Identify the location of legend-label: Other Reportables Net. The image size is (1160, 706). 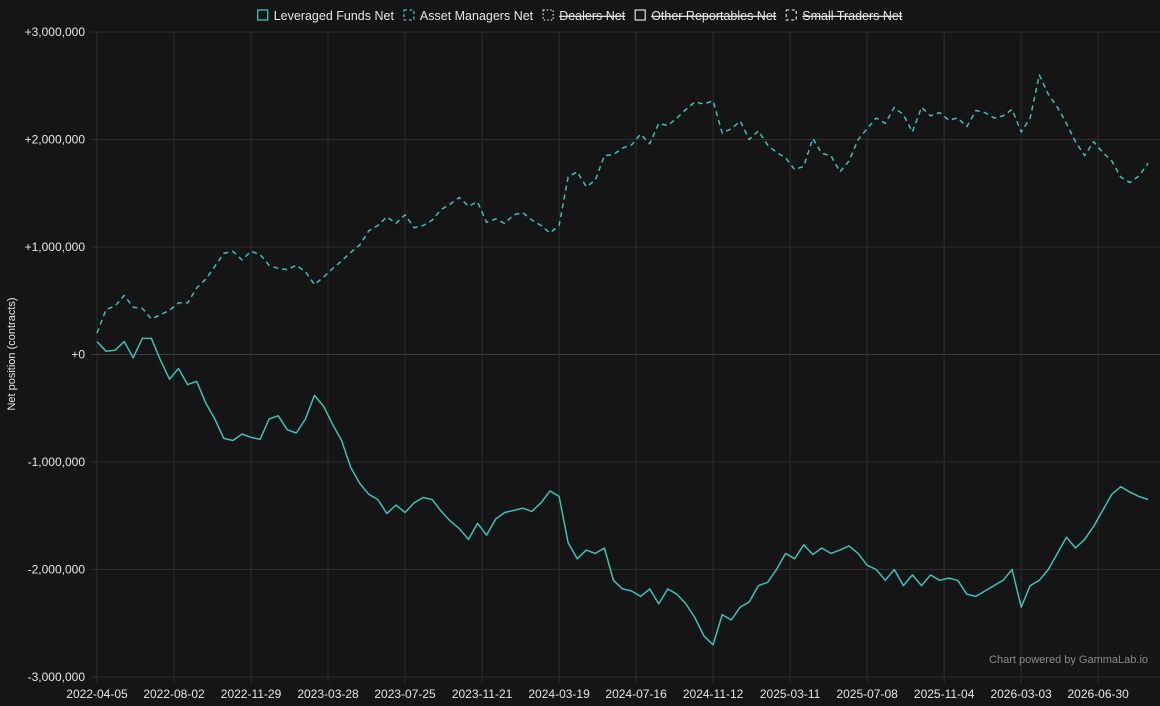
(714, 16).